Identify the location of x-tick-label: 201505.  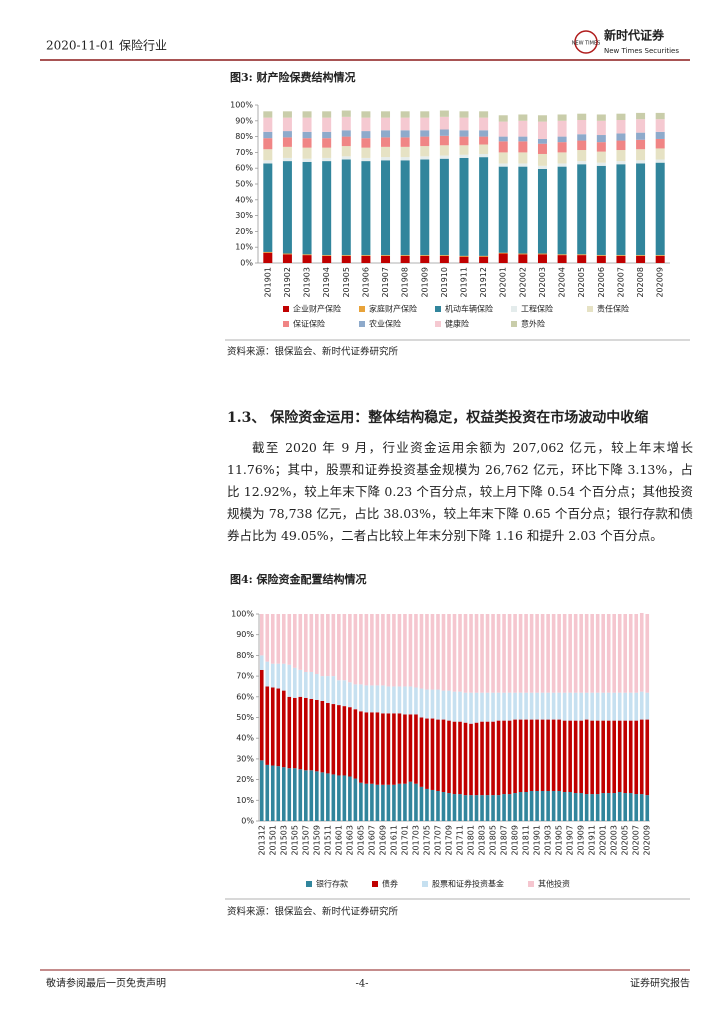
(294, 840).